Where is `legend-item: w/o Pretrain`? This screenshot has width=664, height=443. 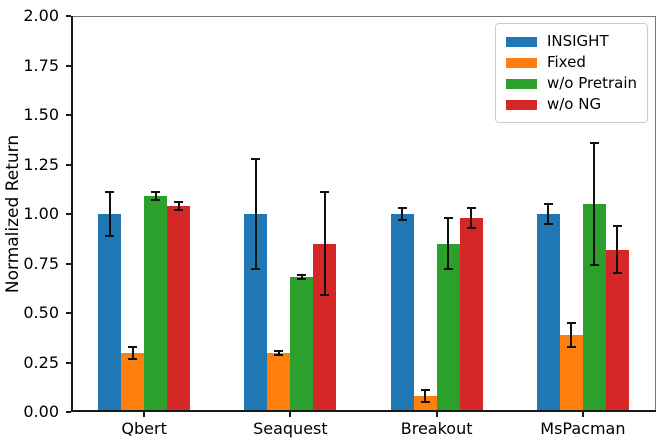
legend-item: w/o Pretrain is located at coordinates (571, 83).